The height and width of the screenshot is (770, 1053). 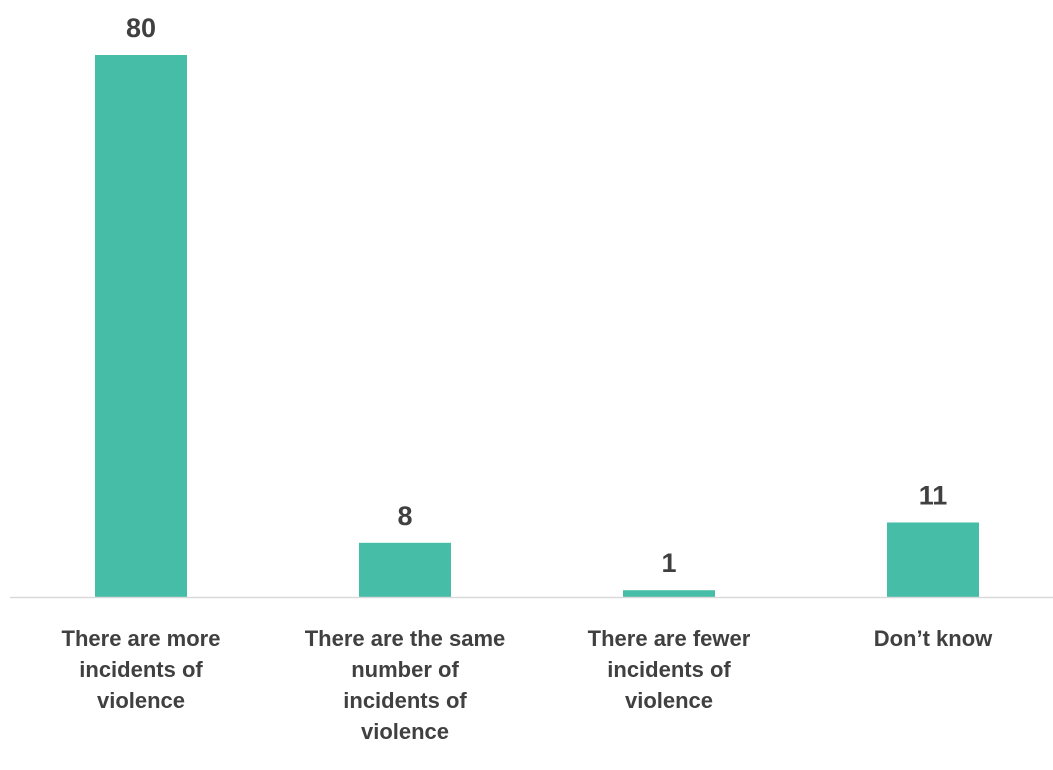 I want to click on category-label-line: There are the same, so click(x=405, y=638).